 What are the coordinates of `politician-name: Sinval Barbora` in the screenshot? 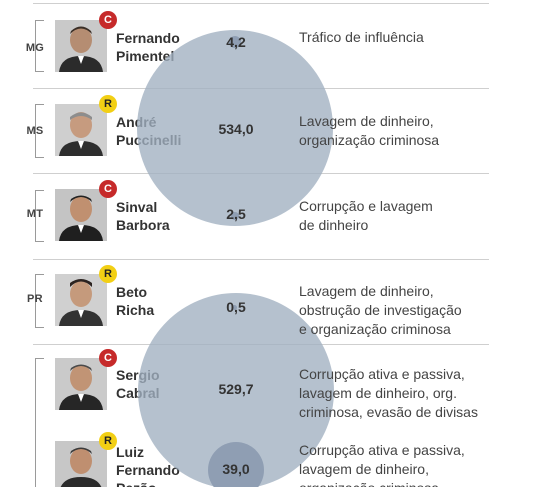 It's located at (143, 216).